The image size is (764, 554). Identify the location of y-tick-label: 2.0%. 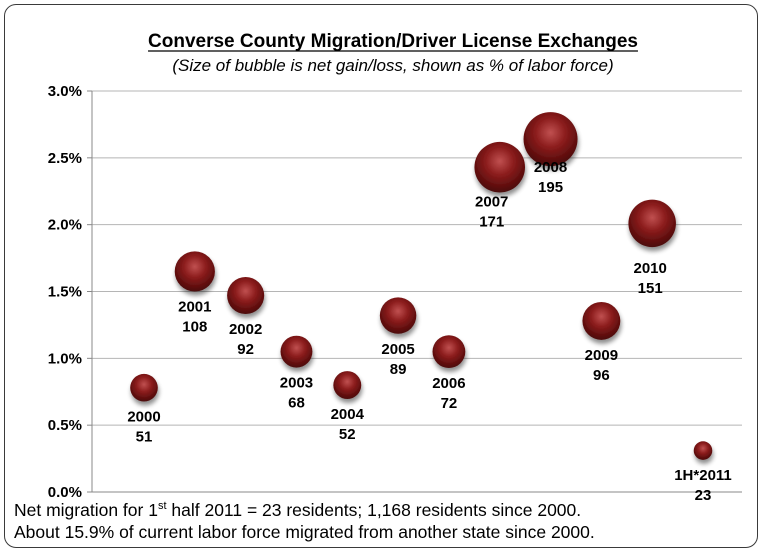
(65, 225).